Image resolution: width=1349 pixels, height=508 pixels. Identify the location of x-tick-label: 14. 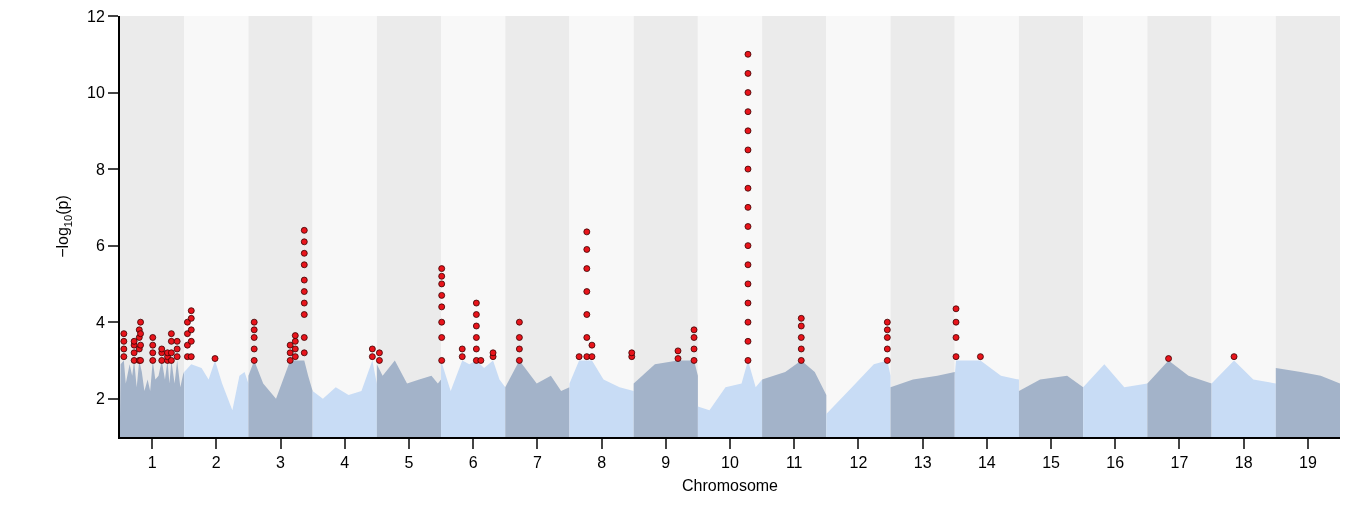
(986, 463).